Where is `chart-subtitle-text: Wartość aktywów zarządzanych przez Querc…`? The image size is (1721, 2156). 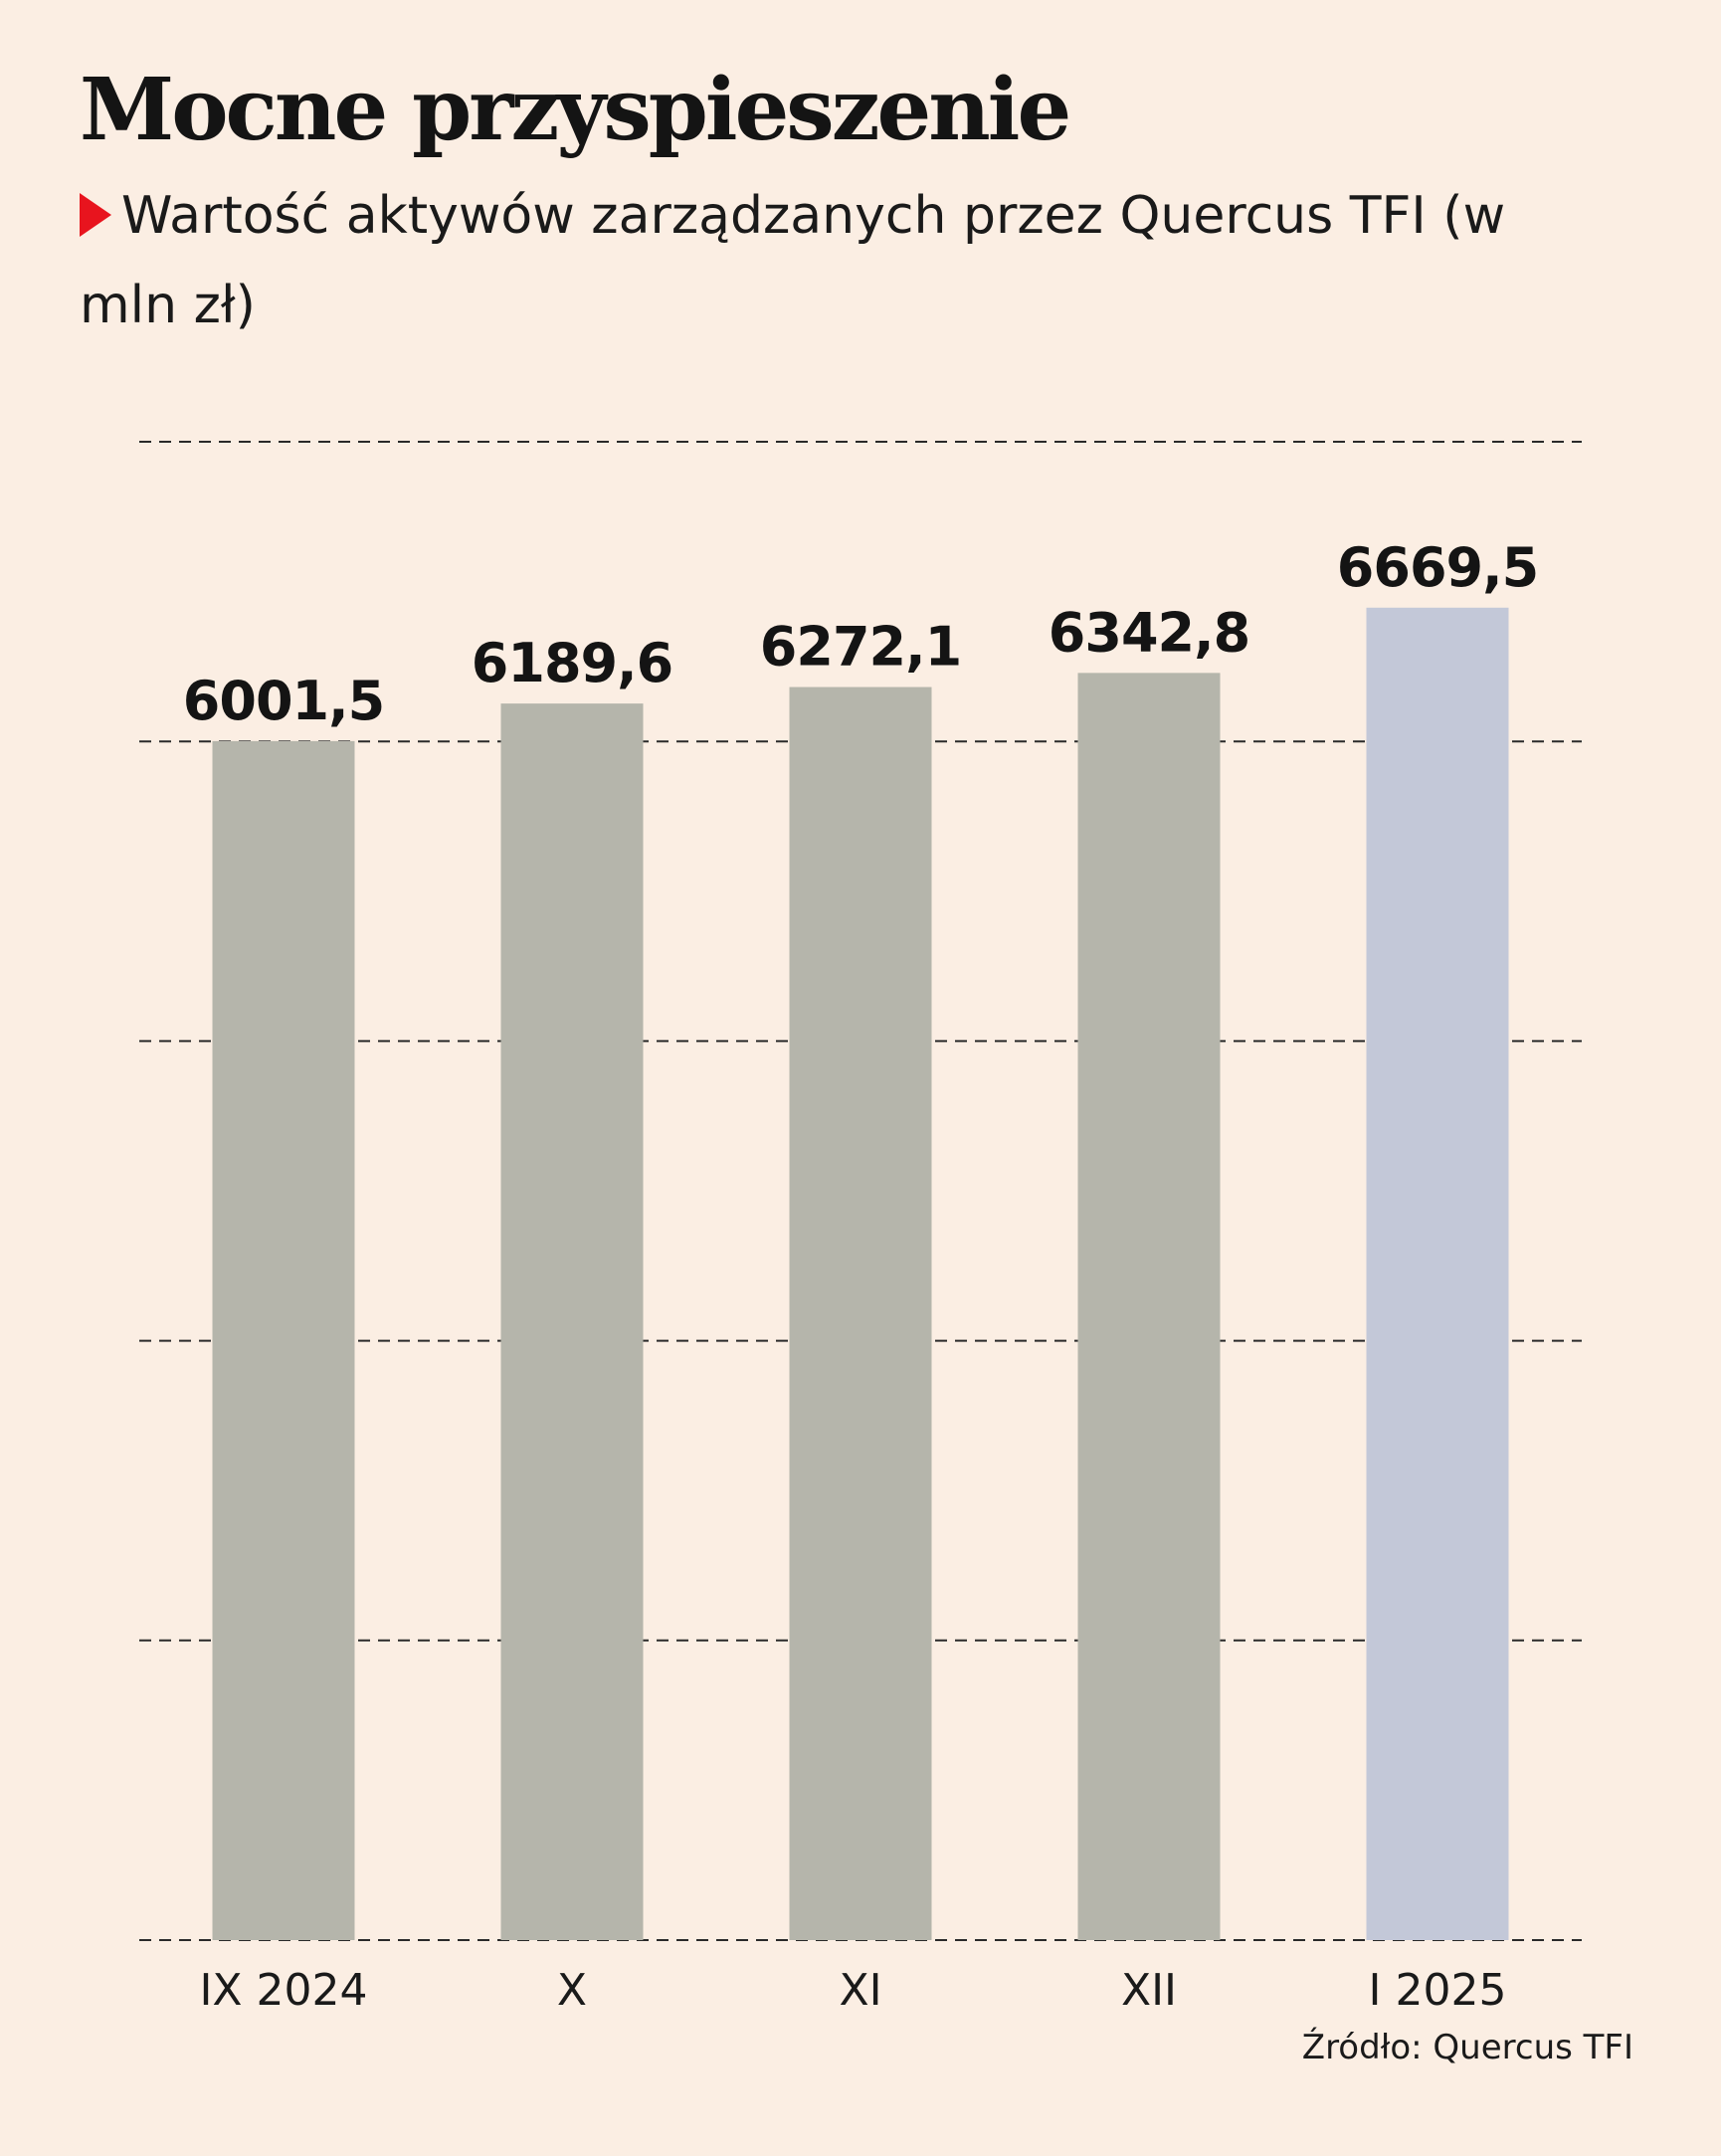 chart-subtitle-text: Wartość aktywów zarządzanych przez Querc… is located at coordinates (793, 260).